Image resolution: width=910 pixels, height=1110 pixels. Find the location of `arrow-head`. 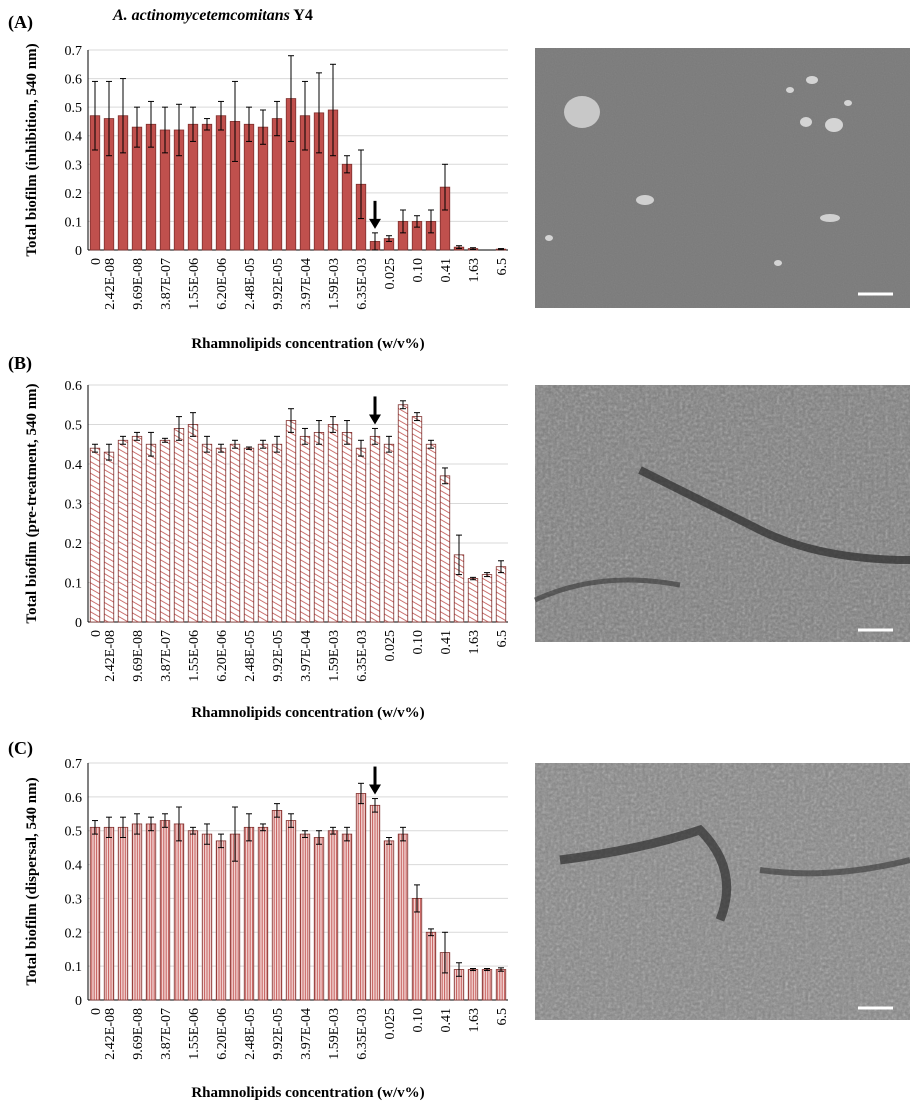

arrow-head is located at coordinates (375, 789).